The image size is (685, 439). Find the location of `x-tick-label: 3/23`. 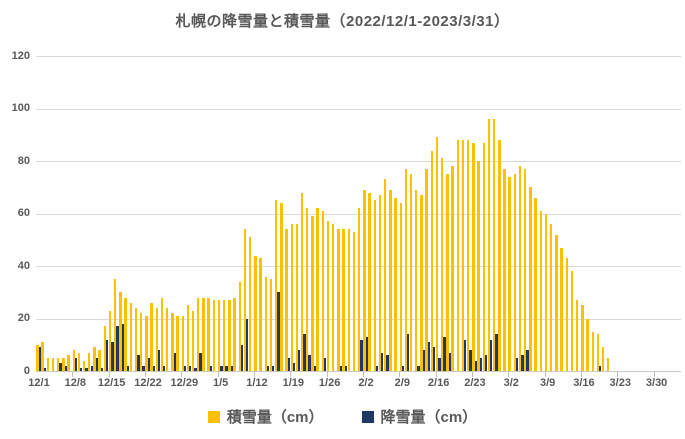

x-tick-label: 3/23 is located at coordinates (620, 383).